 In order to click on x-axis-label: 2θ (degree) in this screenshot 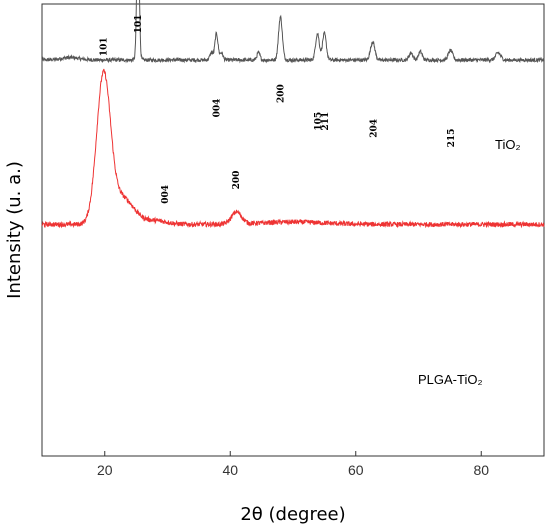, I will do `click(292, 514)`.